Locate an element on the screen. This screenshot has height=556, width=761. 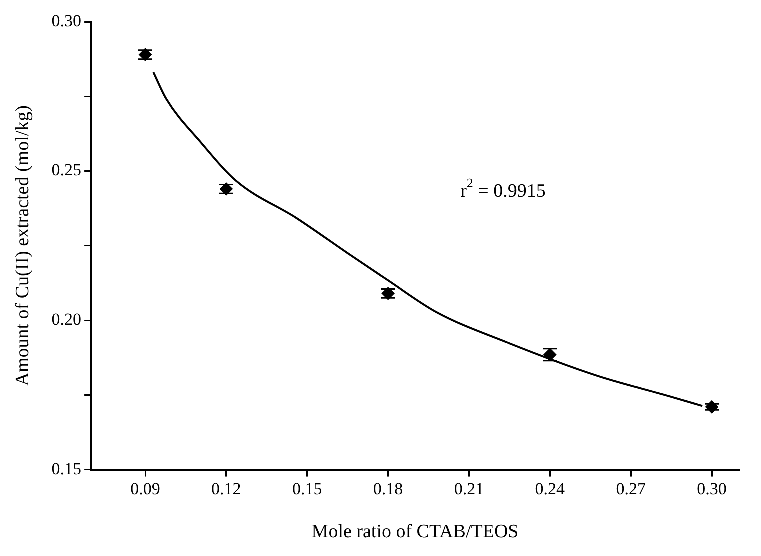
x-tick-label: 0.09 is located at coordinates (145, 488).